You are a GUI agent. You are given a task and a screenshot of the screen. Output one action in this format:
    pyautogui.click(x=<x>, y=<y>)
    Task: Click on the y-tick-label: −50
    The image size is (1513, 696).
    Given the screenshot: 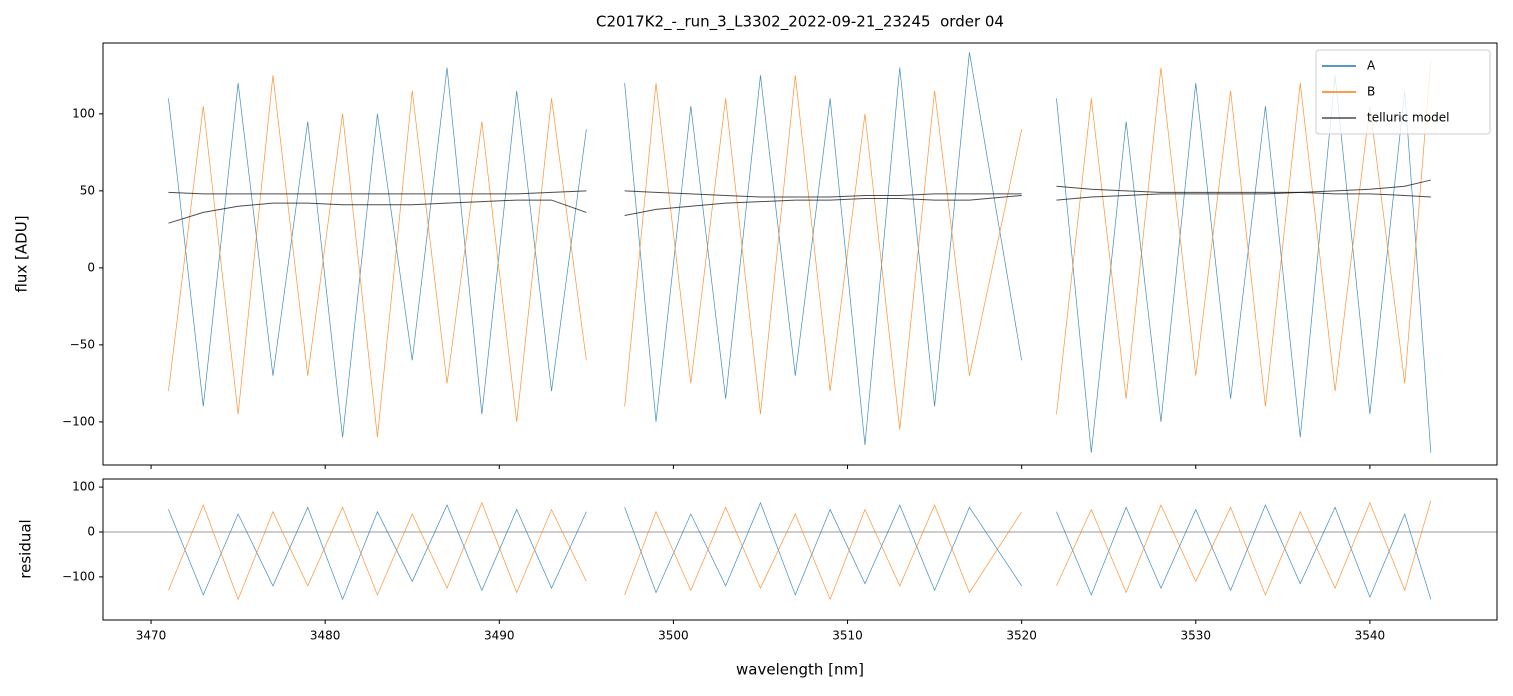 What is the action you would take?
    pyautogui.click(x=82, y=344)
    